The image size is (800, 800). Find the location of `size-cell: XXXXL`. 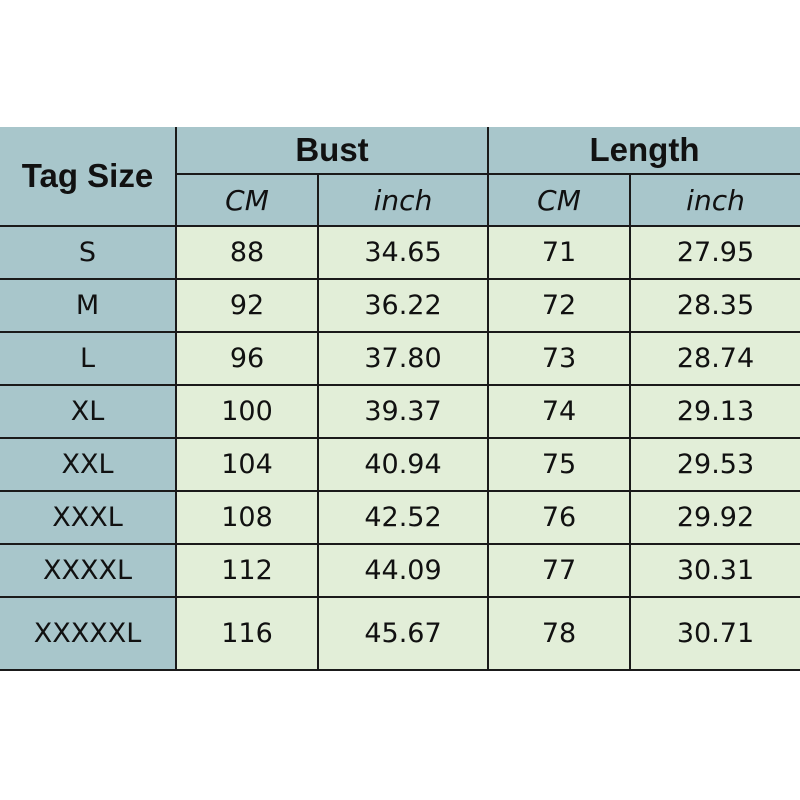

size-cell: XXXXL is located at coordinates (88, 570).